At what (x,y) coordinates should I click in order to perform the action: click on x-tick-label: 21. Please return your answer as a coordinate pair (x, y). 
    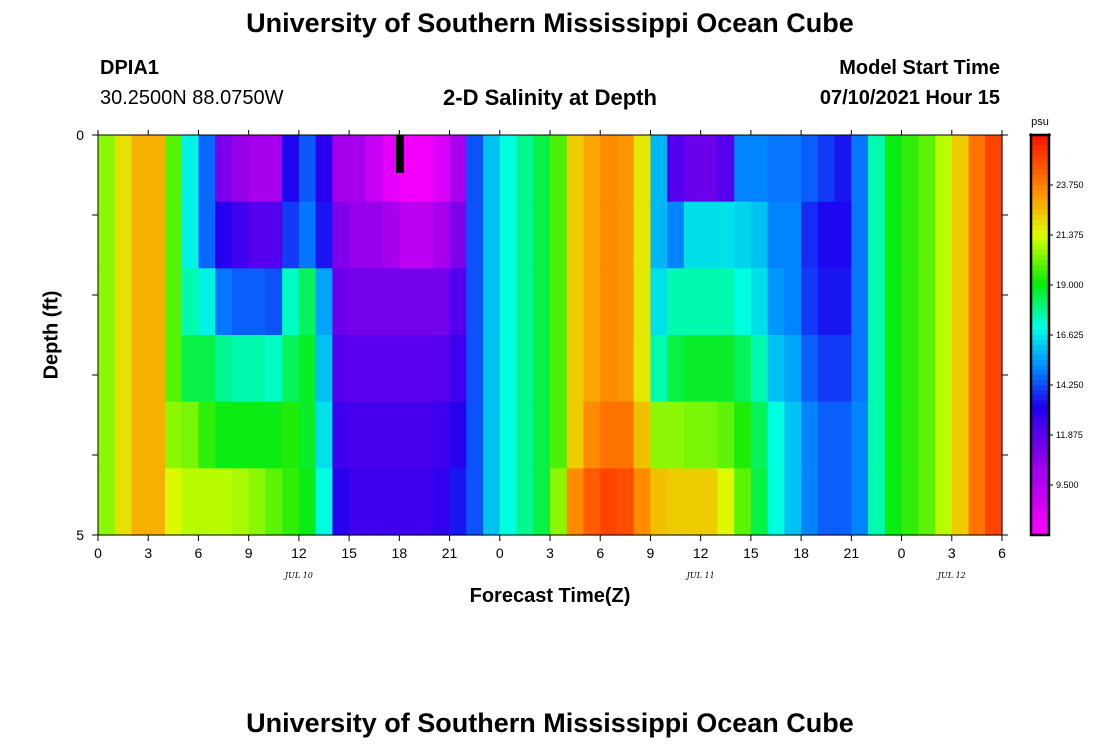
    Looking at the image, I should click on (450, 553).